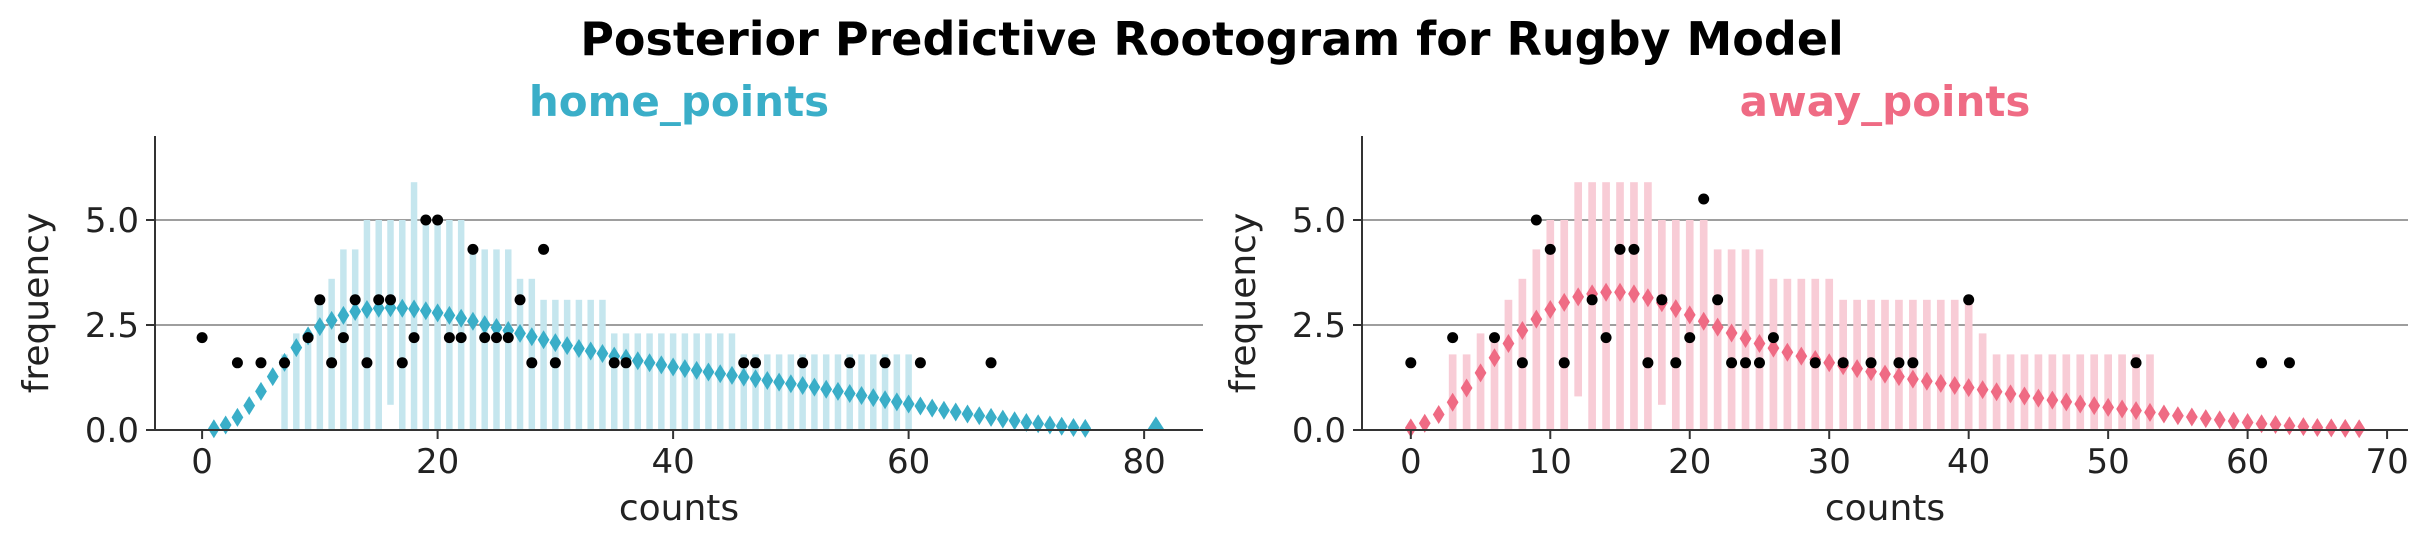 The width and height of the screenshot is (2424, 559). What do you see at coordinates (908, 462) in the screenshot?
I see `home-x-tick-label: 60` at bounding box center [908, 462].